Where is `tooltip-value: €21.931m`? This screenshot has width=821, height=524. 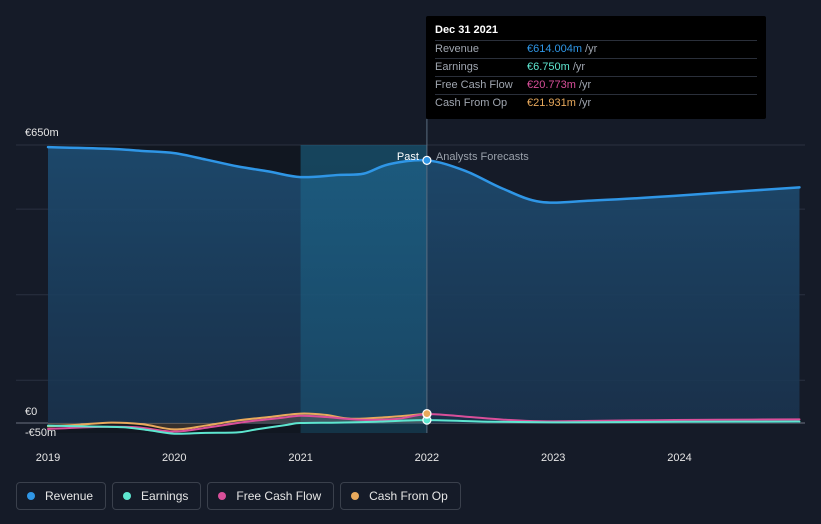
tooltip-value: €21.931m is located at coordinates (551, 103).